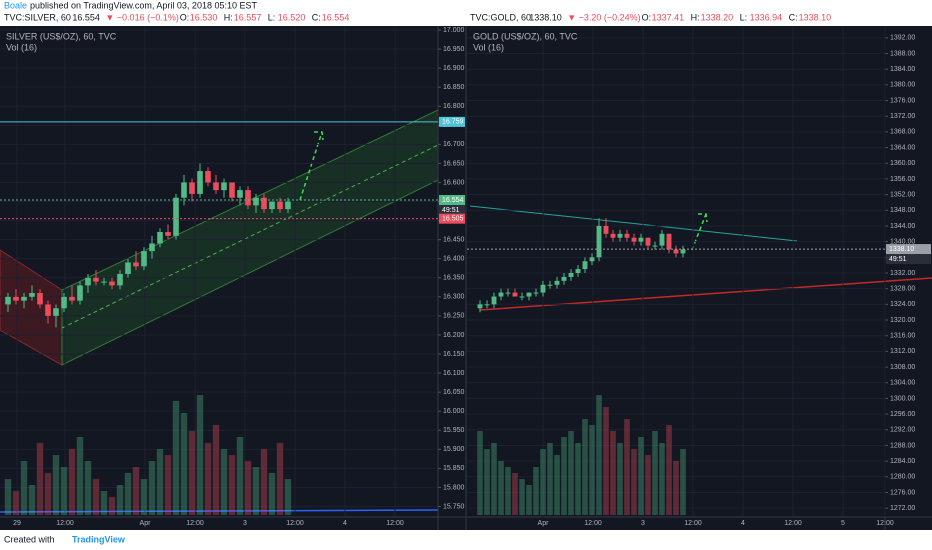 This screenshot has width=932, height=550. I want to click on y-tick-label: 16.350, so click(454, 278).